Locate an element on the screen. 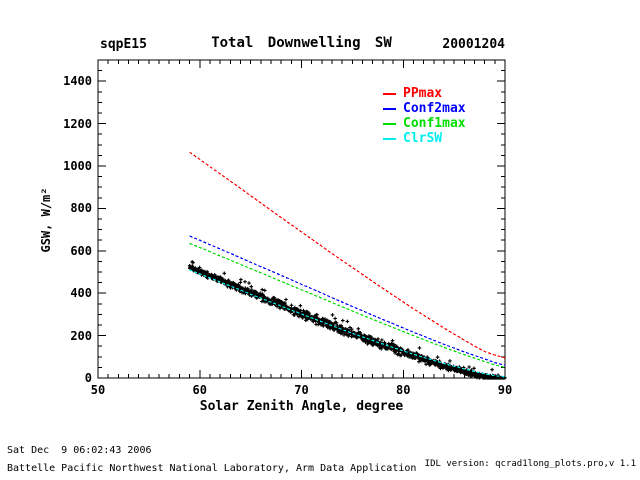 The width and height of the screenshot is (640, 480). y-tick-label: 200 is located at coordinates (81, 335).